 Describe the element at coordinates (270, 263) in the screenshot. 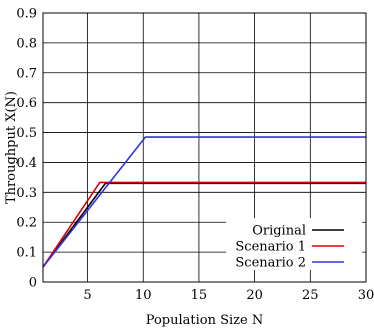

I see `legend-label: Scenario 2` at that location.